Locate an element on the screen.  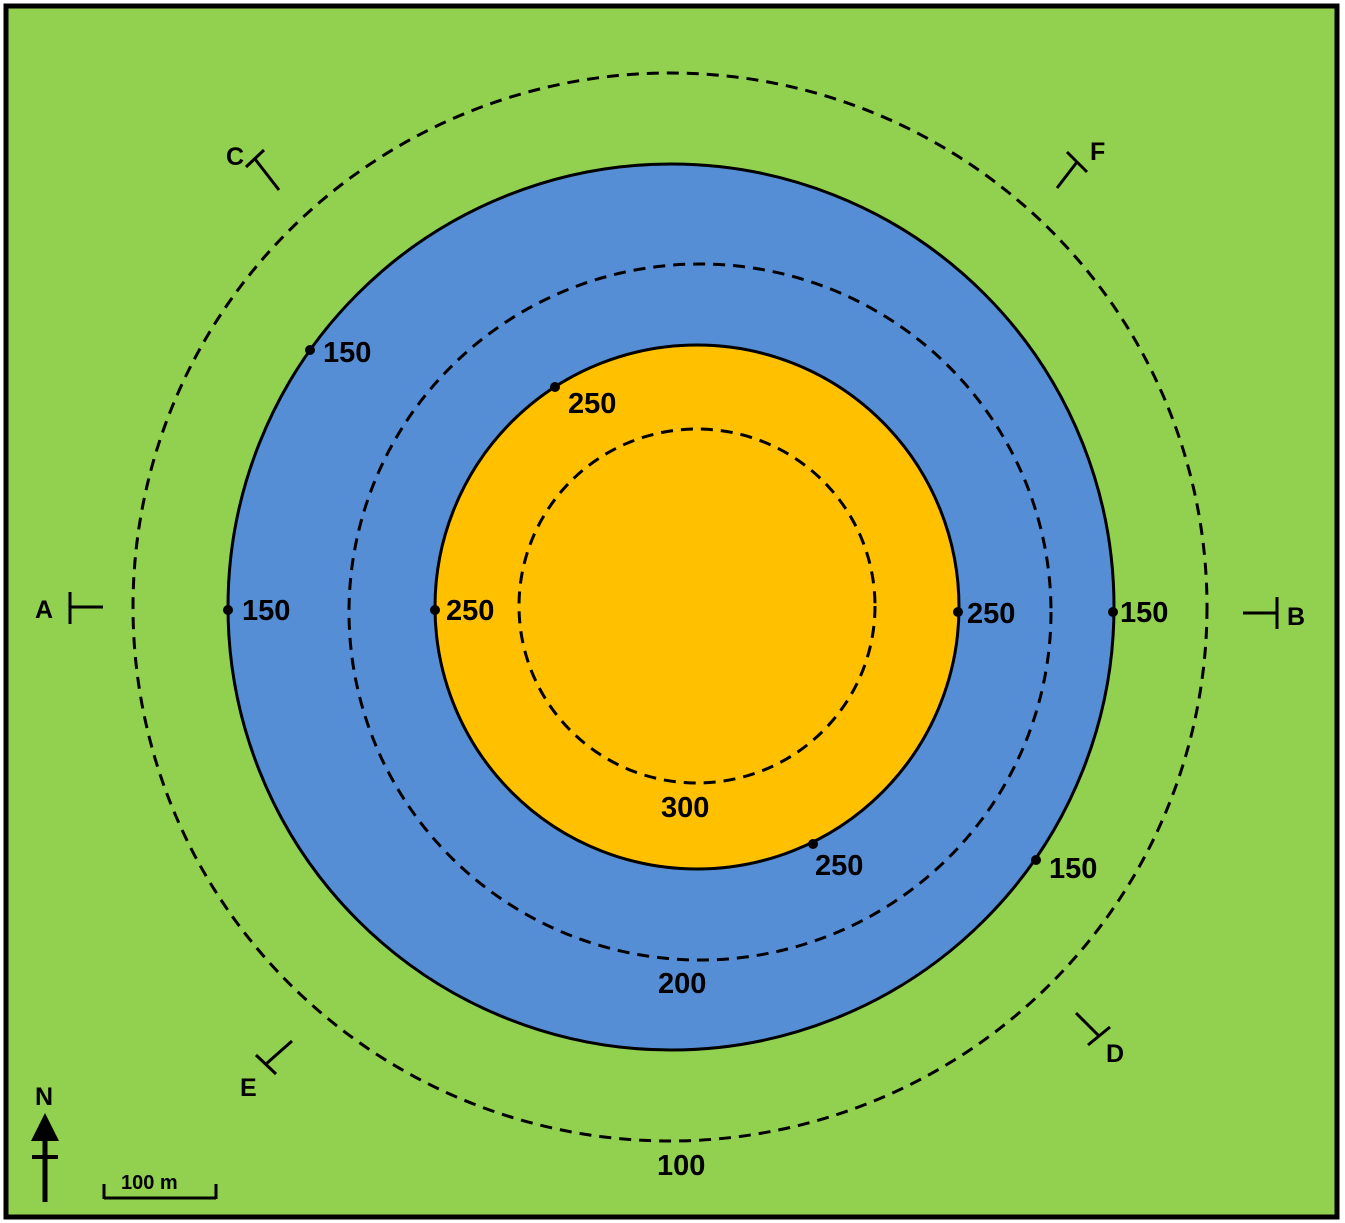
label-300: 300 is located at coordinates (685, 808).